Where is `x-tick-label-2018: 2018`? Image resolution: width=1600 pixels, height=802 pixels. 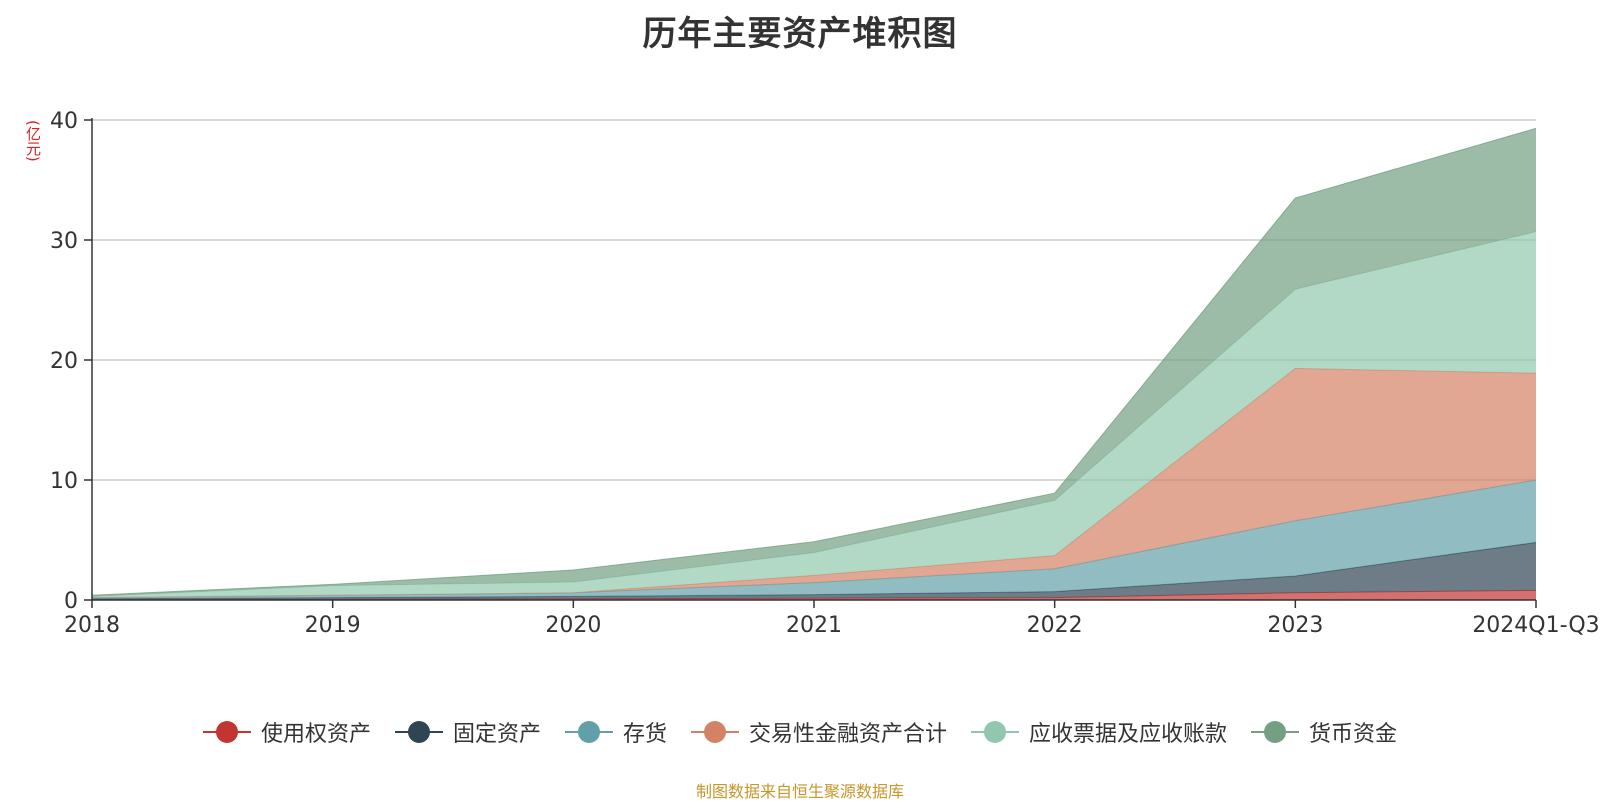 x-tick-label-2018: 2018 is located at coordinates (92, 625).